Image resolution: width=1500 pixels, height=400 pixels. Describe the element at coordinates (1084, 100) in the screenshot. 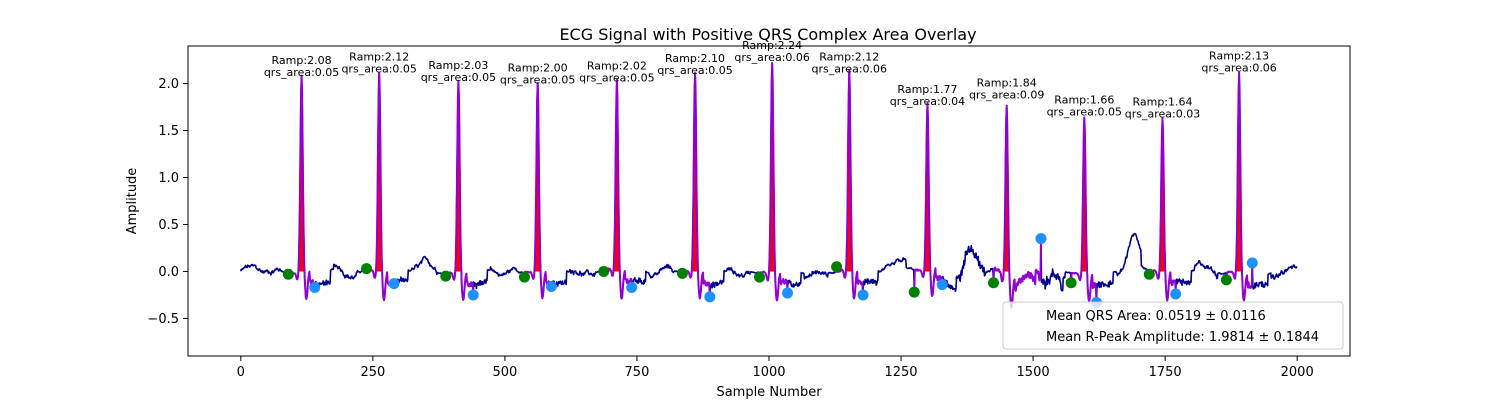

I see `r-amplitude-annotation: Ramp:1.66` at that location.